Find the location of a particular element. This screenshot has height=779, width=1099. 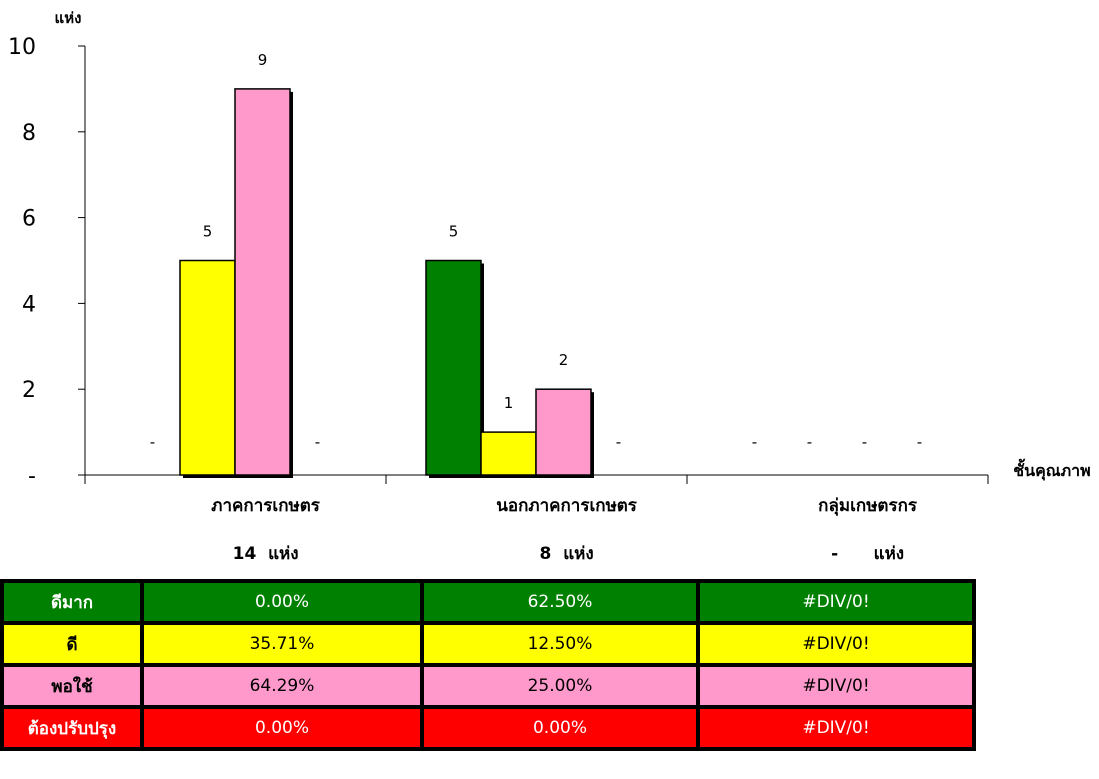

table-row: ต้องปรับปรุง 0.00% 0.00% #DIV/0! is located at coordinates (488, 728).